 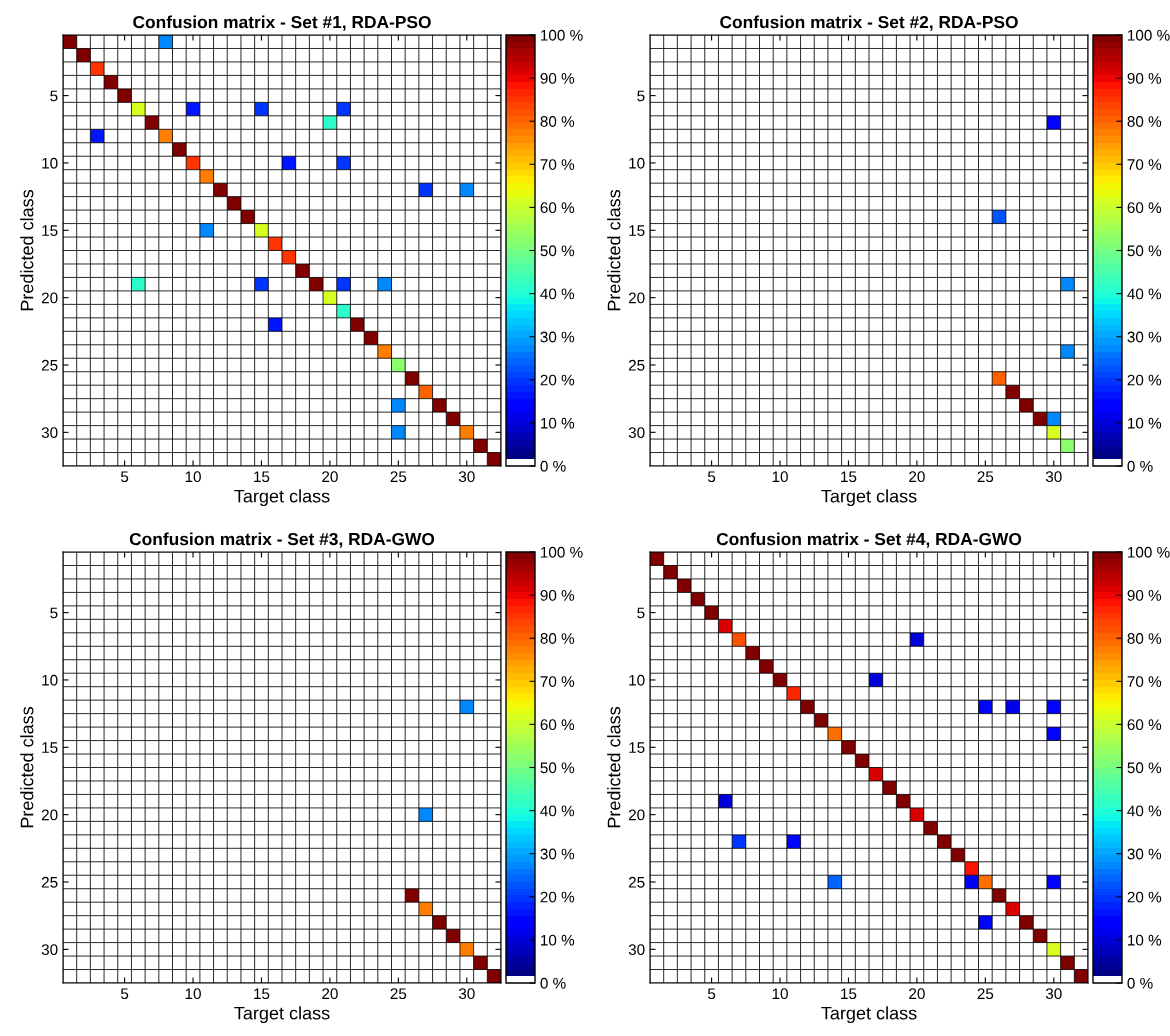 What do you see at coordinates (282, 540) in the screenshot?
I see `chart-title: Confusion matrix - Set #3, RDA-GWO` at bounding box center [282, 540].